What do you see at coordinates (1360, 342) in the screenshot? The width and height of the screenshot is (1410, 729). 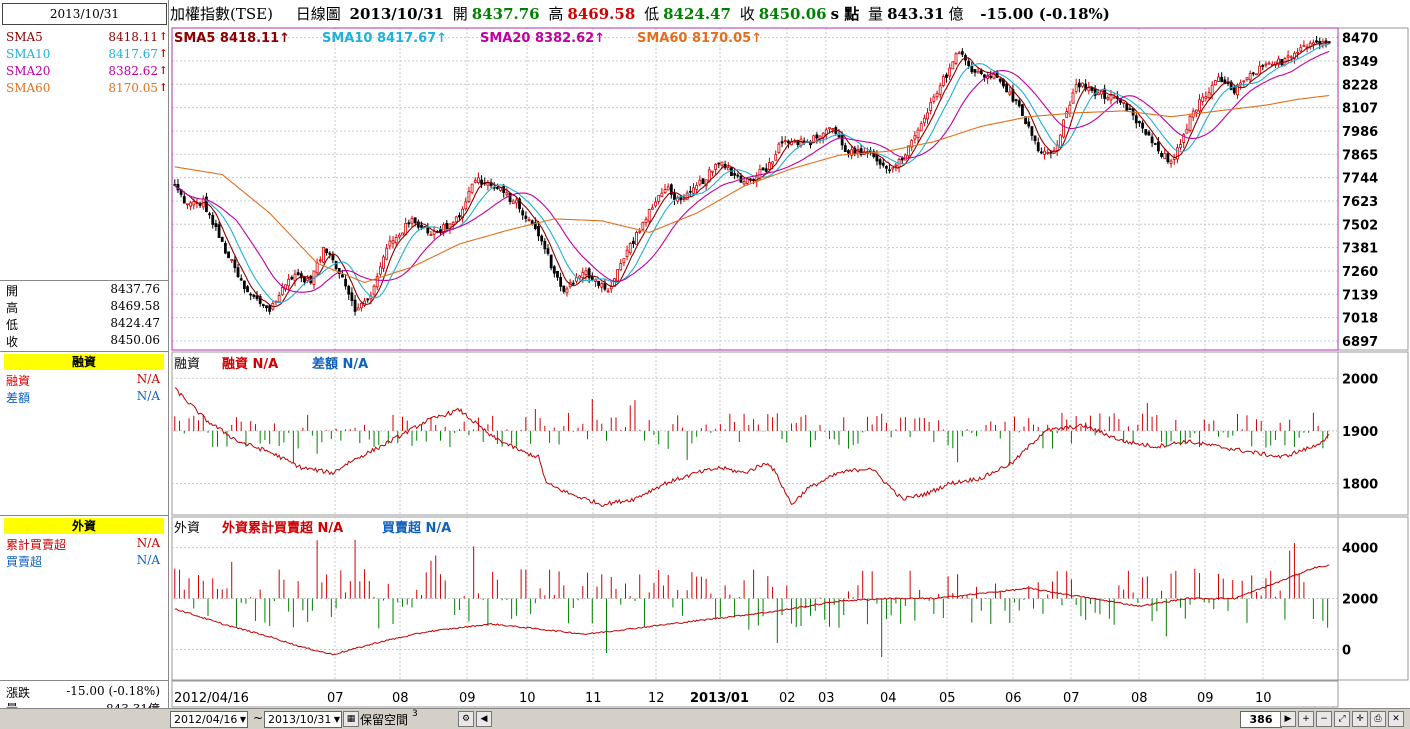 I see `y-tick-label: 6897` at bounding box center [1360, 342].